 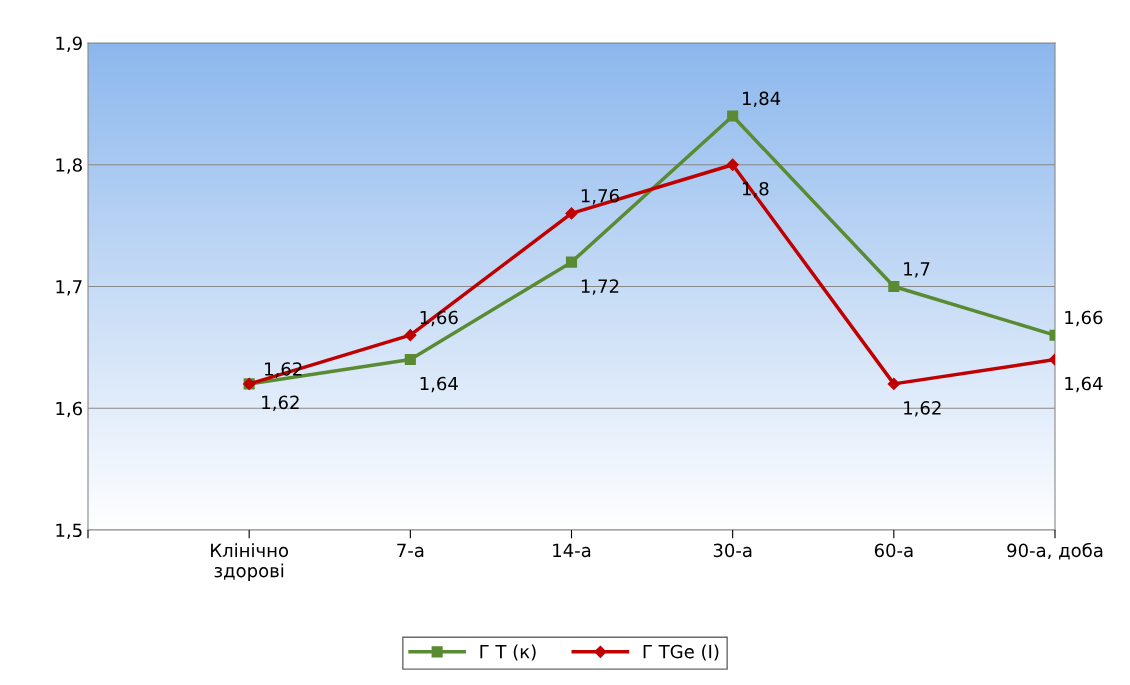 I want to click on y-tick-label: 1,8, so click(x=69, y=166).